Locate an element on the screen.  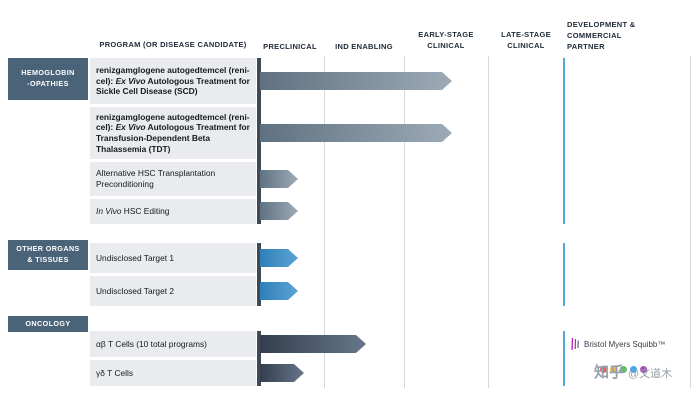
group-label-oncology: ONCOLOGY is located at coordinates (48, 324).